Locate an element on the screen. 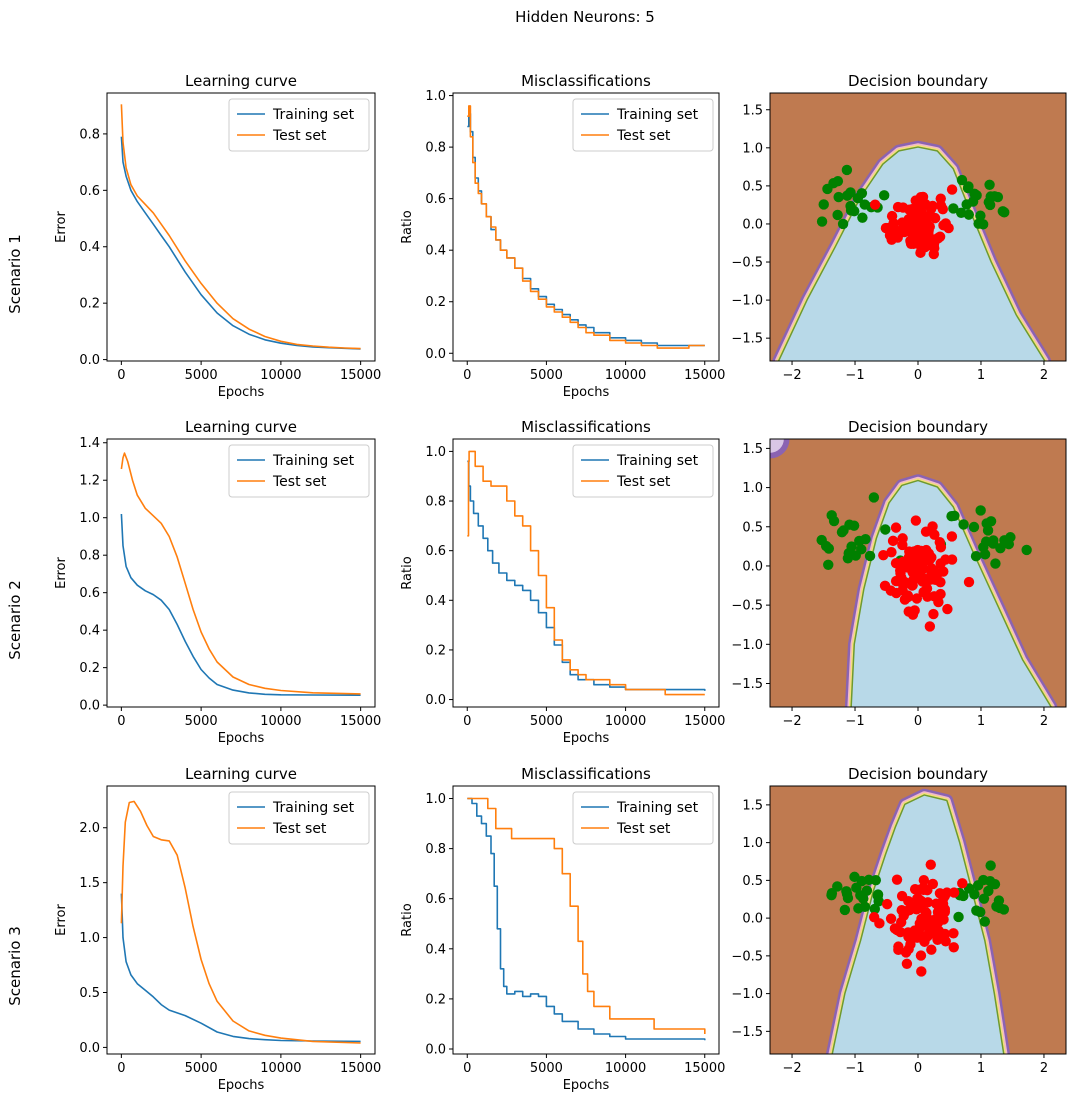  x-axis-label: Epochs is located at coordinates (586, 738).